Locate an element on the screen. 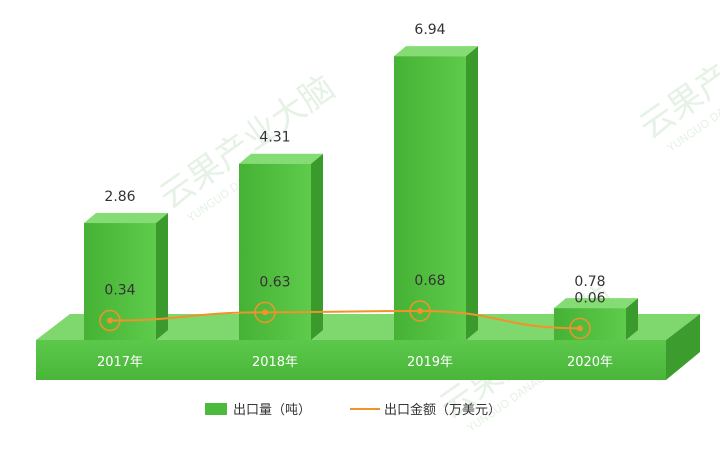  line-value-label: 0.63 is located at coordinates (274, 282).